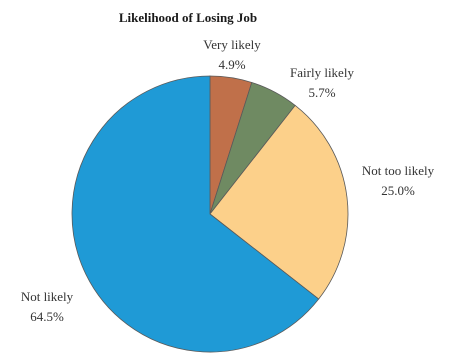  What do you see at coordinates (231, 64) in the screenshot?
I see `slice-value-label: 4.9%` at bounding box center [231, 64].